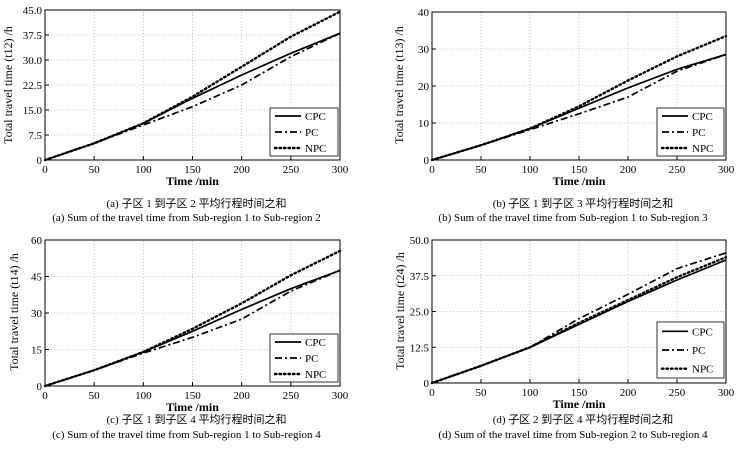  Describe the element at coordinates (424, 87) in the screenshot. I see `y-tick-label: 20` at that location.